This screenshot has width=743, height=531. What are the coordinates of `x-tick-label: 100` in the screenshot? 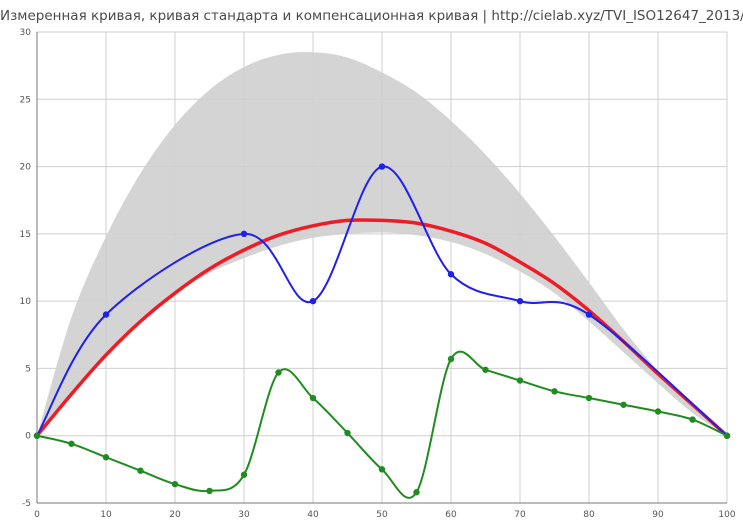 It's located at (726, 515).